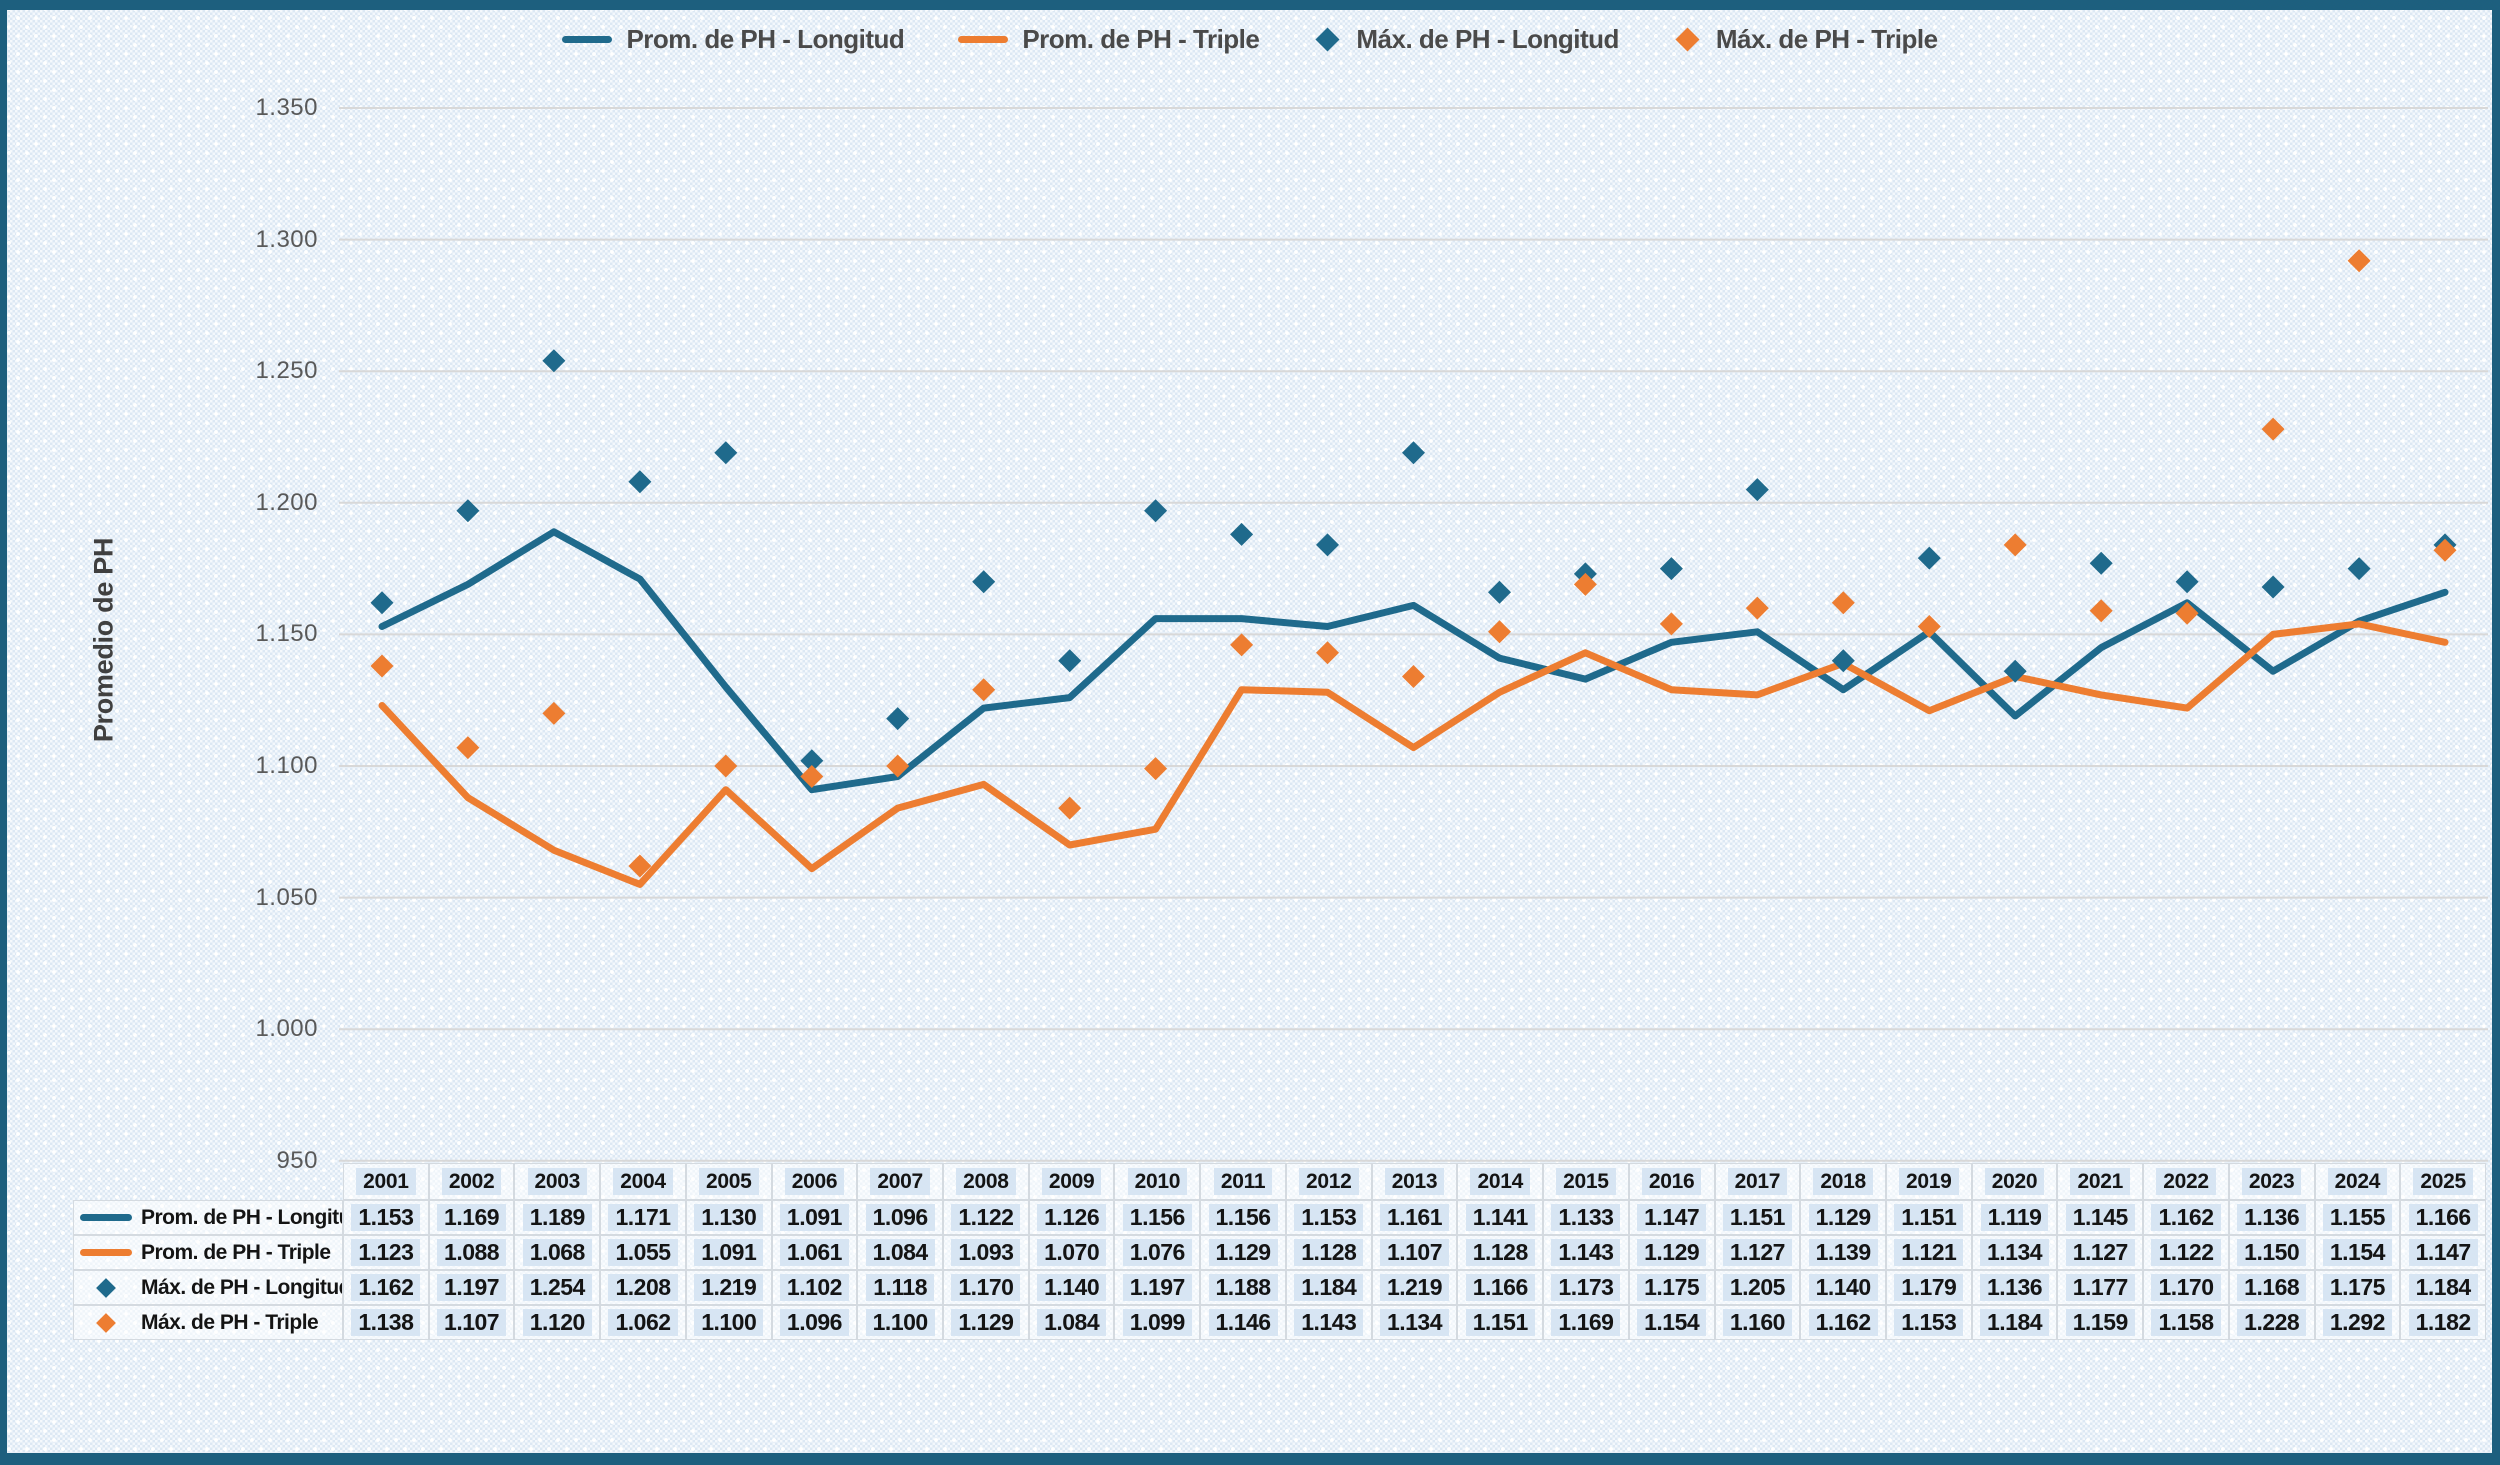  Describe the element at coordinates (1757, 1322) in the screenshot. I see `table-cell: 1.160` at that location.